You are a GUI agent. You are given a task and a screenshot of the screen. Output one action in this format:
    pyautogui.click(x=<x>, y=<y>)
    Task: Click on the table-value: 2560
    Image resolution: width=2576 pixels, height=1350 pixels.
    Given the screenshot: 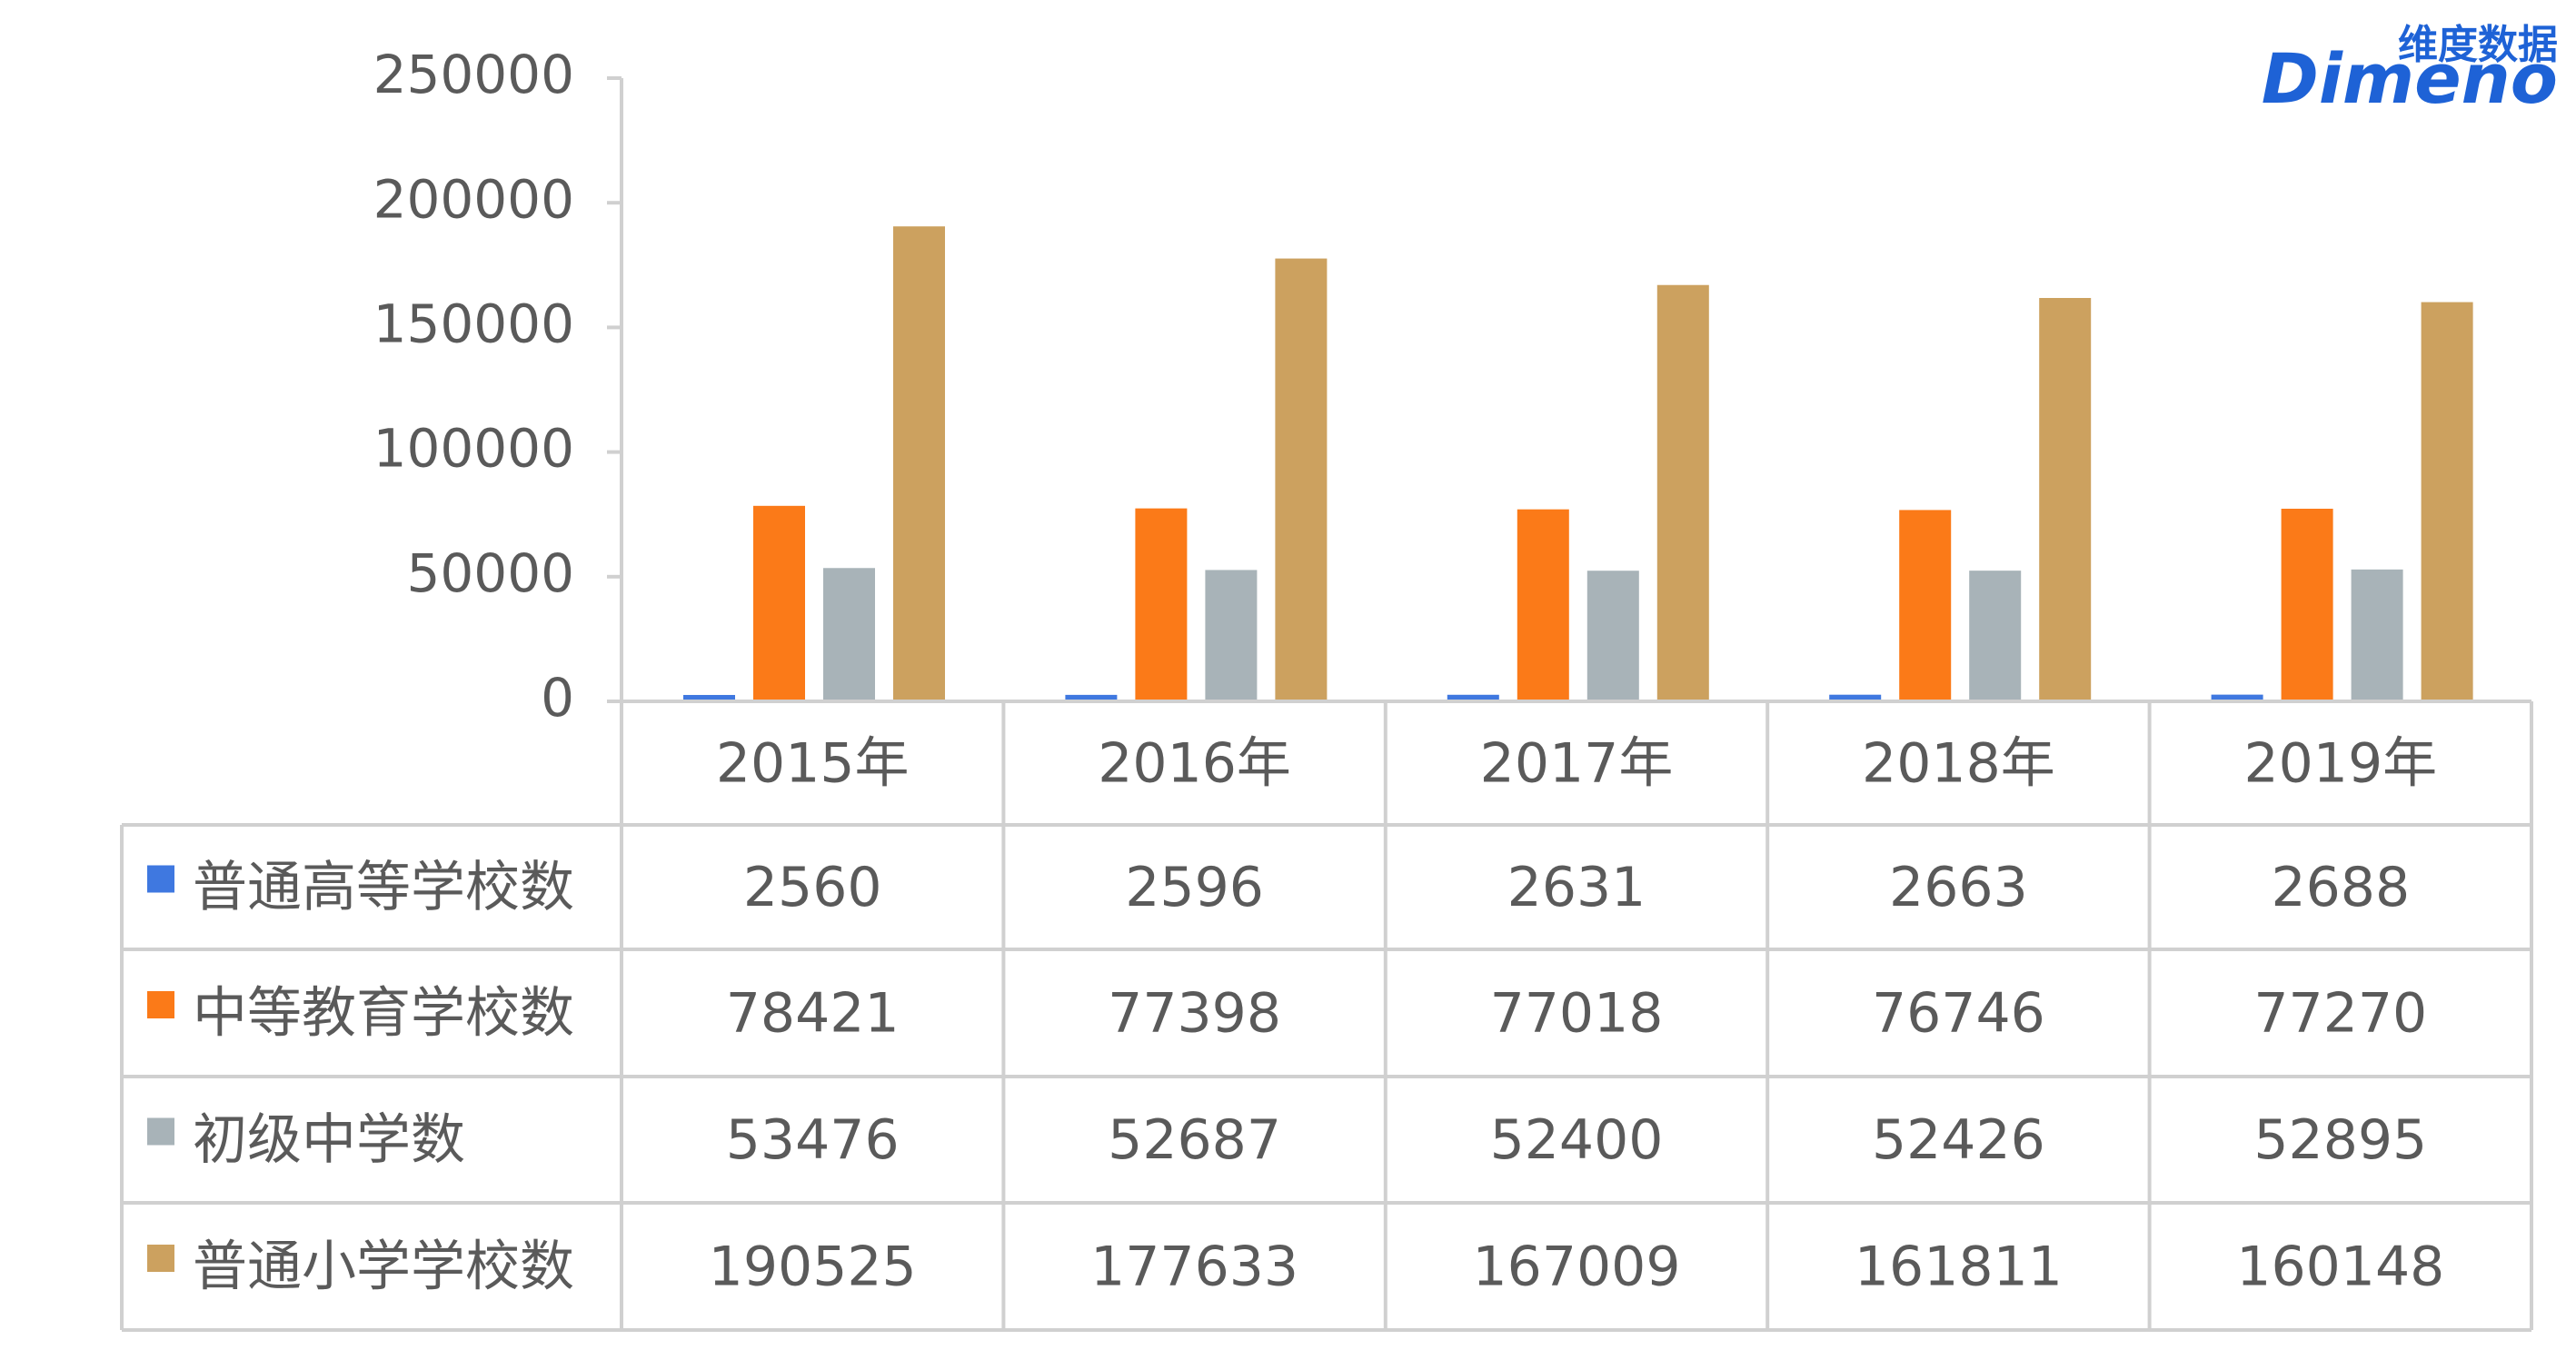 What is the action you would take?
    pyautogui.click(x=813, y=888)
    